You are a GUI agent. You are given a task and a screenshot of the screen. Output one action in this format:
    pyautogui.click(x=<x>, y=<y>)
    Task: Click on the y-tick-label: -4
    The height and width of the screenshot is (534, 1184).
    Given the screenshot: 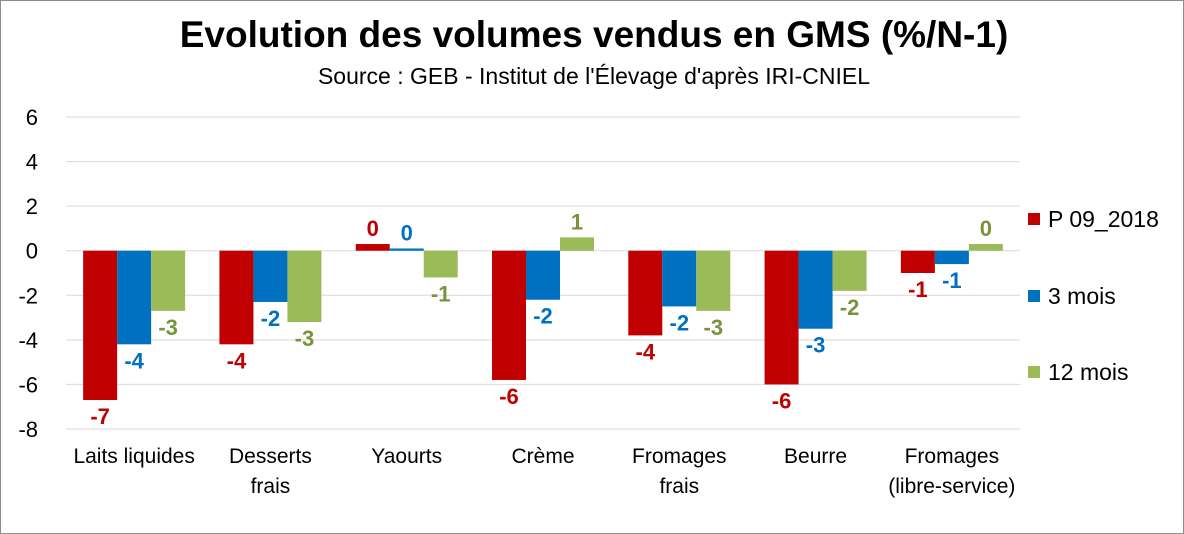 What is the action you would take?
    pyautogui.click(x=28, y=340)
    